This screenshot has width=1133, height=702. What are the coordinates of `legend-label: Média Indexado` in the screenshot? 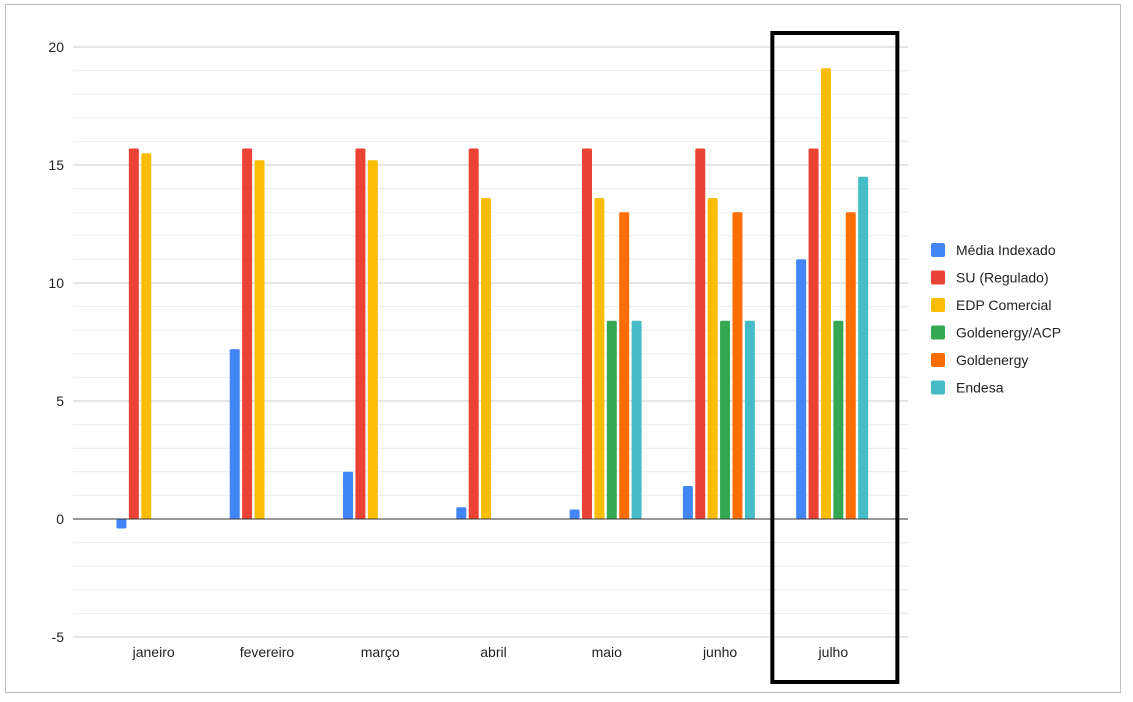 It's located at (1006, 250).